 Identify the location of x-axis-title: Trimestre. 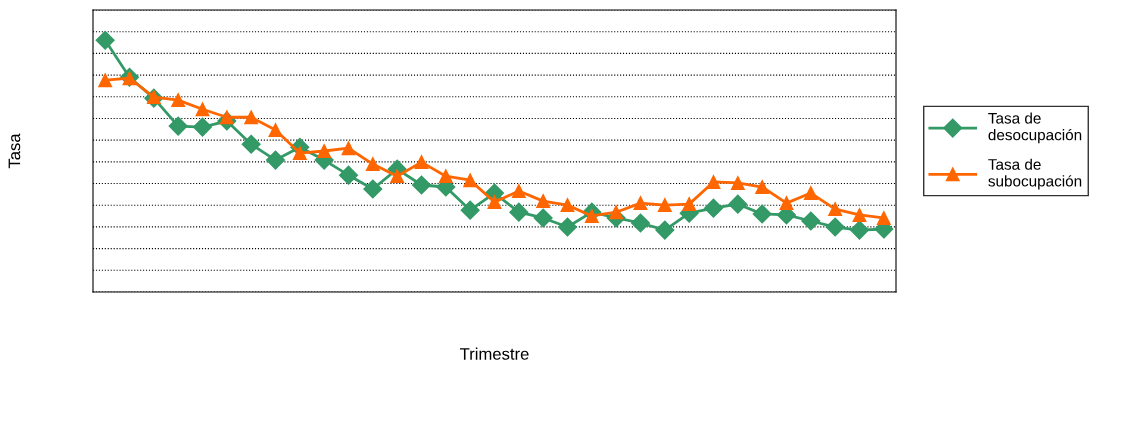
(494, 353).